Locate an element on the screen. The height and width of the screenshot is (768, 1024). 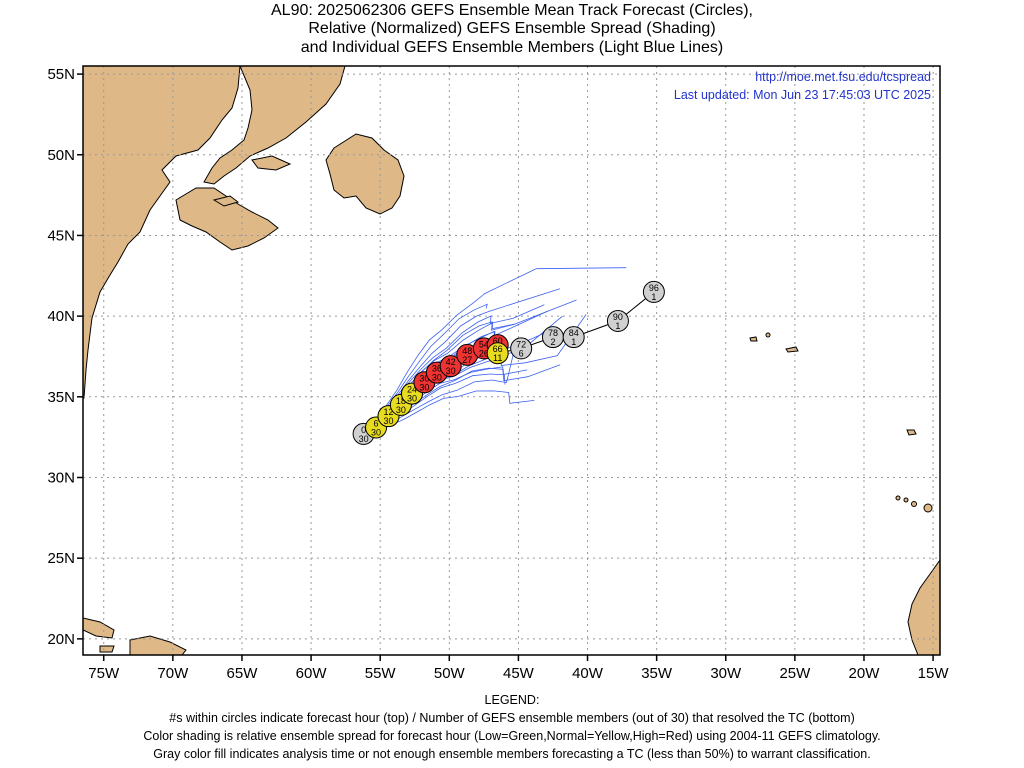
member-count: 11 is located at coordinates (497, 358).